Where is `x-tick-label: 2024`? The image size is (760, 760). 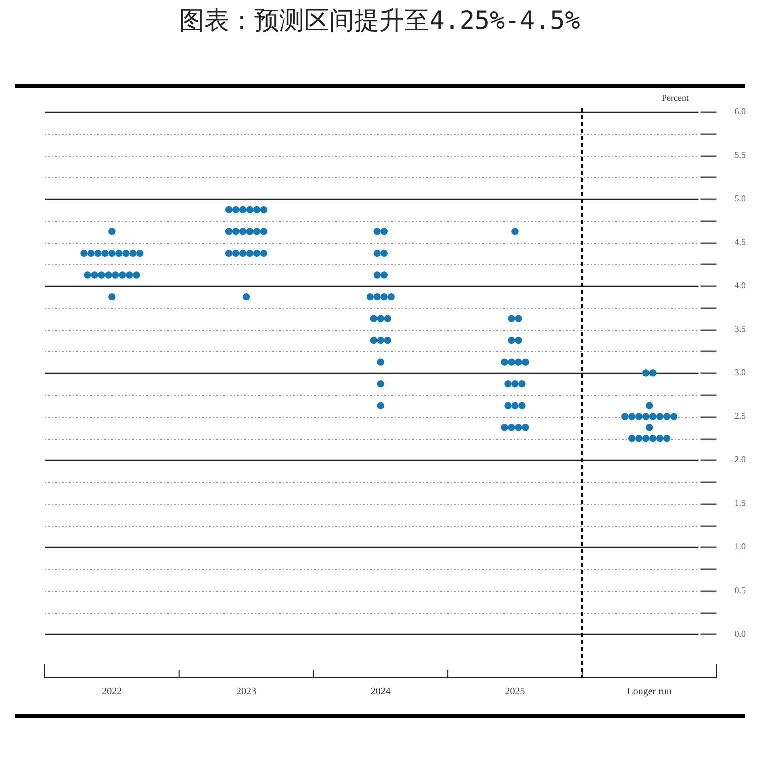
x-tick-label: 2024 is located at coordinates (380, 692).